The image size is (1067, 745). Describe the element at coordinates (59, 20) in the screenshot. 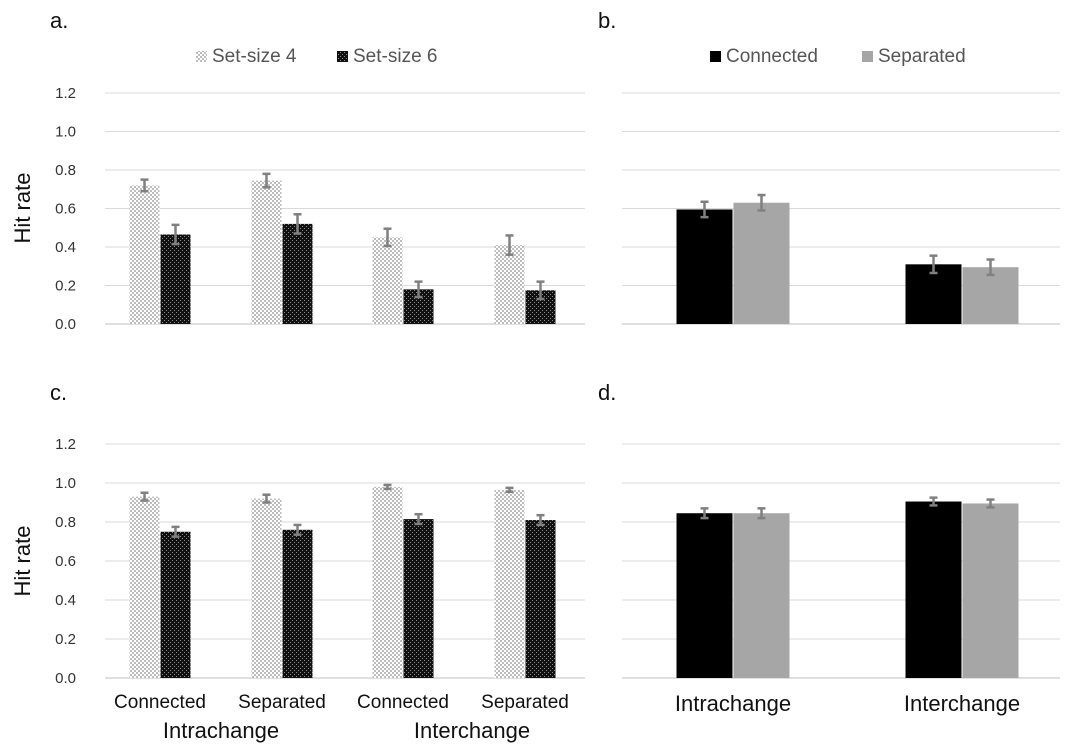

I see `panel-letter: a.` at that location.